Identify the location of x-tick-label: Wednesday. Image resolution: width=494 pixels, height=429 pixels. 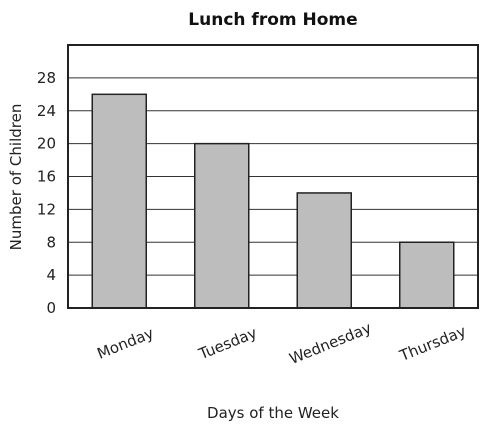
(330, 343).